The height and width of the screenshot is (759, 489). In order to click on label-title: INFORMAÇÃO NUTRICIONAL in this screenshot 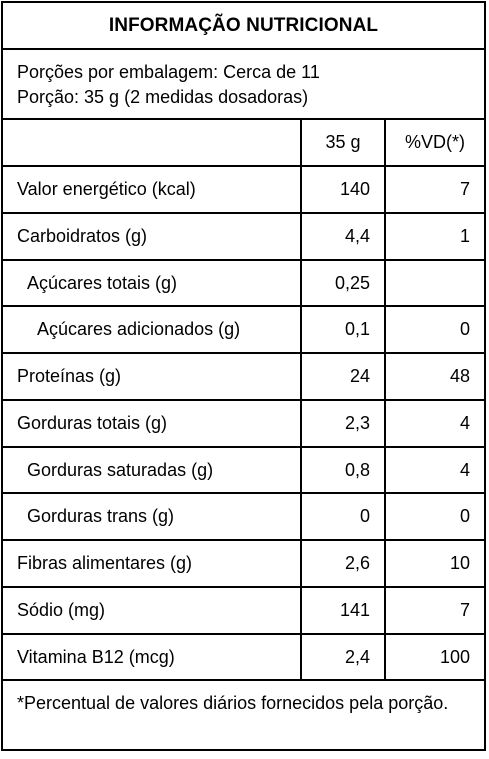, I will do `click(243, 26)`.